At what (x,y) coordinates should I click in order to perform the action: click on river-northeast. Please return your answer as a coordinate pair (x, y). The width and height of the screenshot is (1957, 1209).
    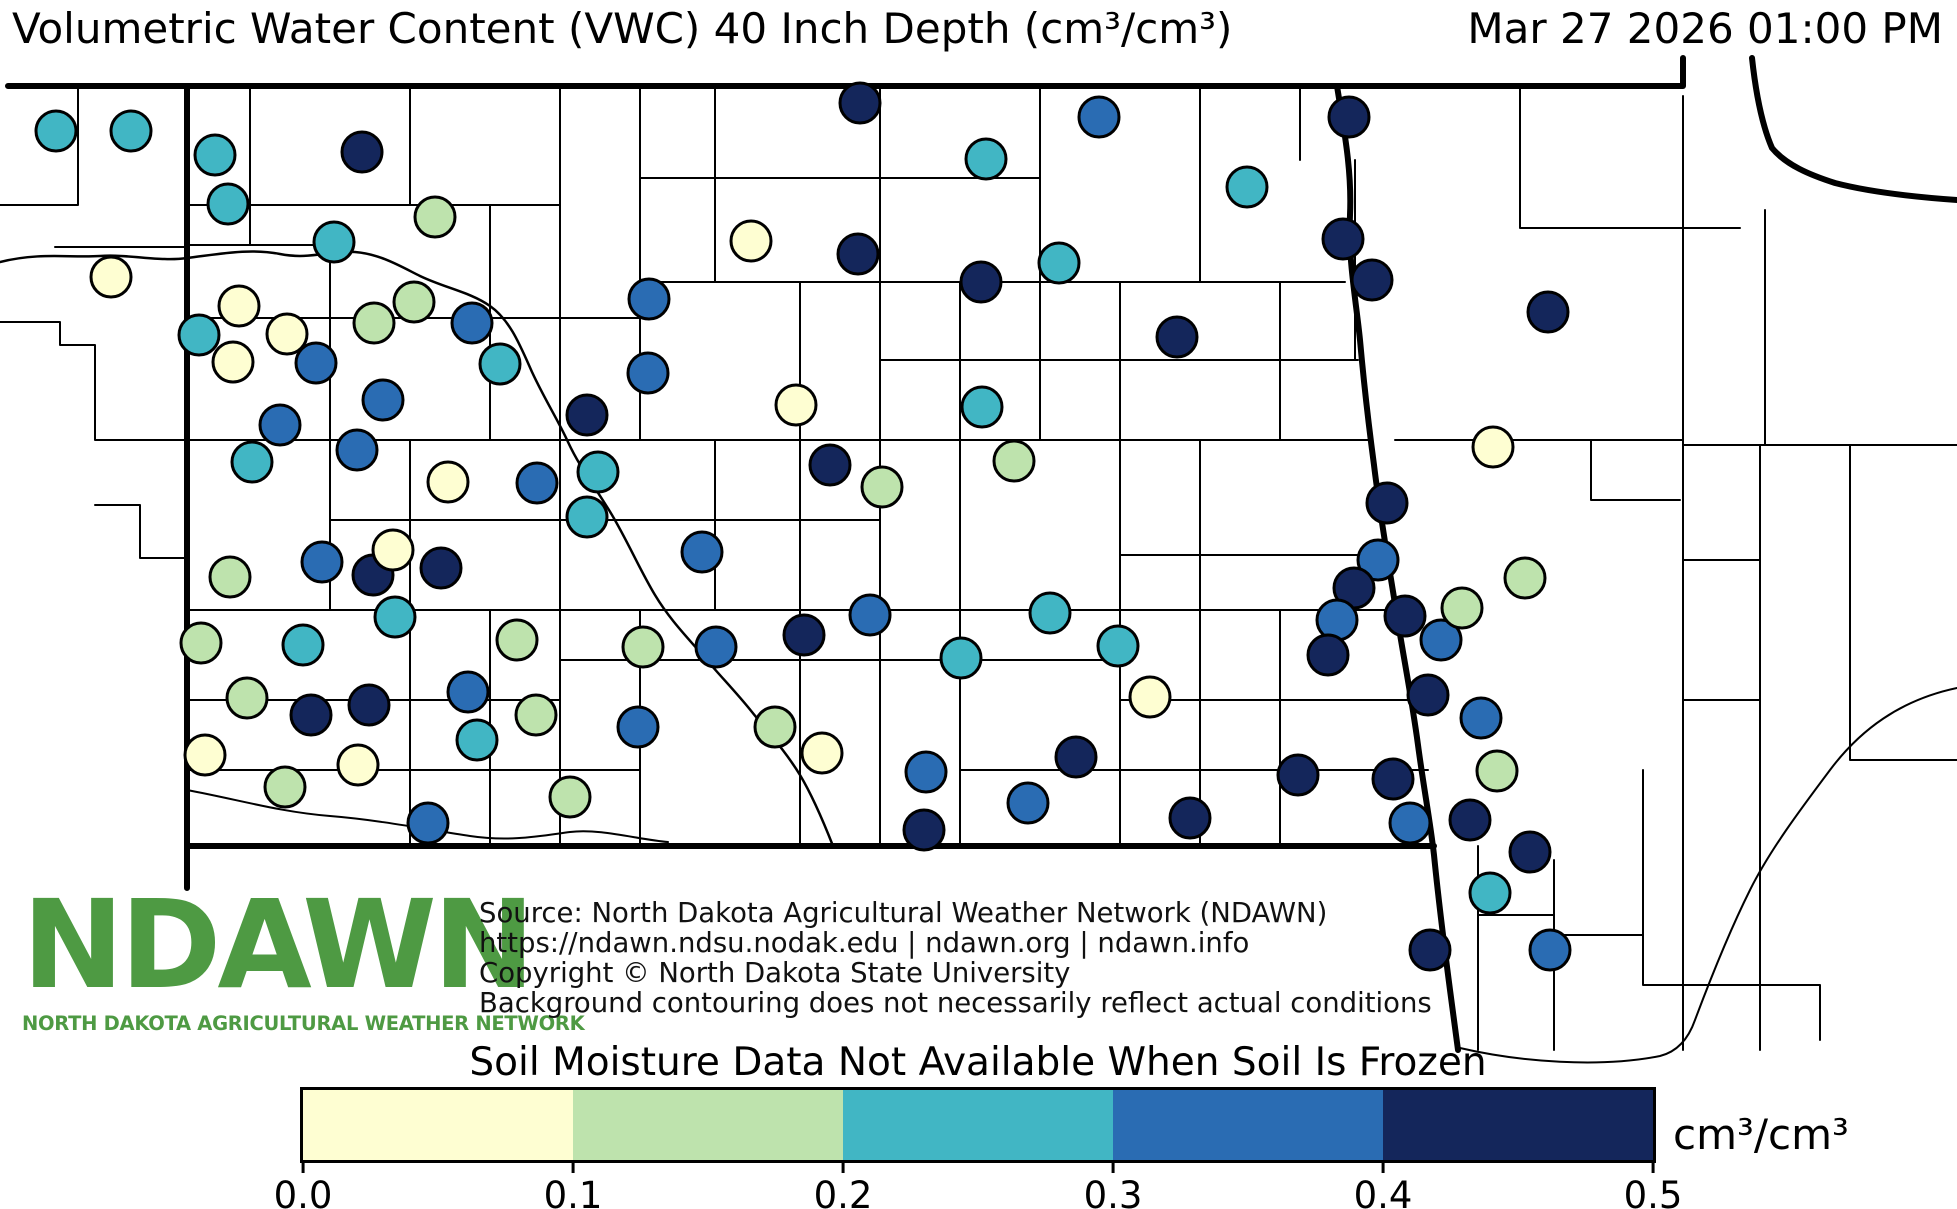
    Looking at the image, I should click on (1853, 129).